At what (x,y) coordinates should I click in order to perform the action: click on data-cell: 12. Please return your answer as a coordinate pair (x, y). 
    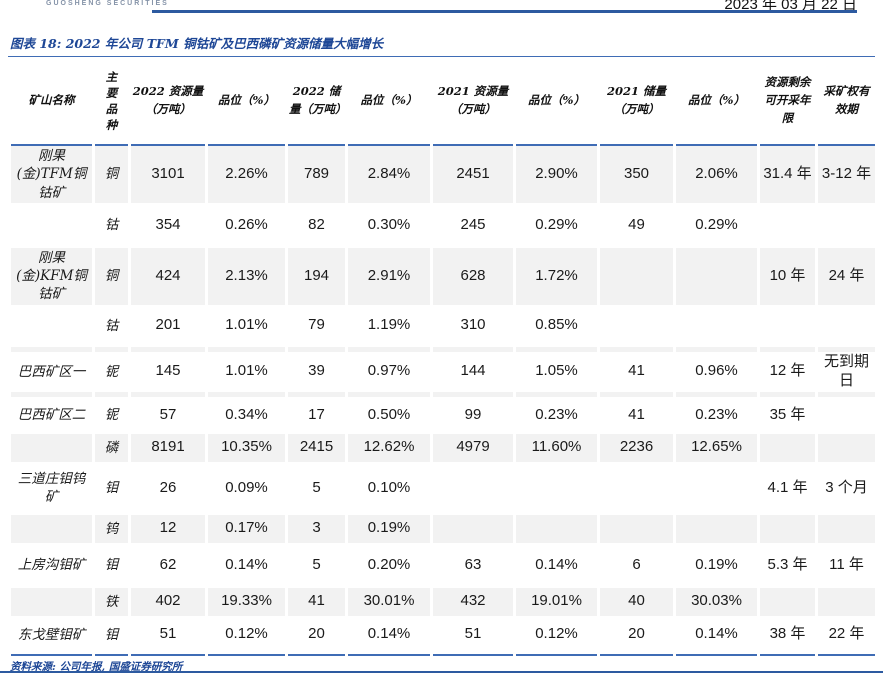
    Looking at the image, I should click on (168, 528).